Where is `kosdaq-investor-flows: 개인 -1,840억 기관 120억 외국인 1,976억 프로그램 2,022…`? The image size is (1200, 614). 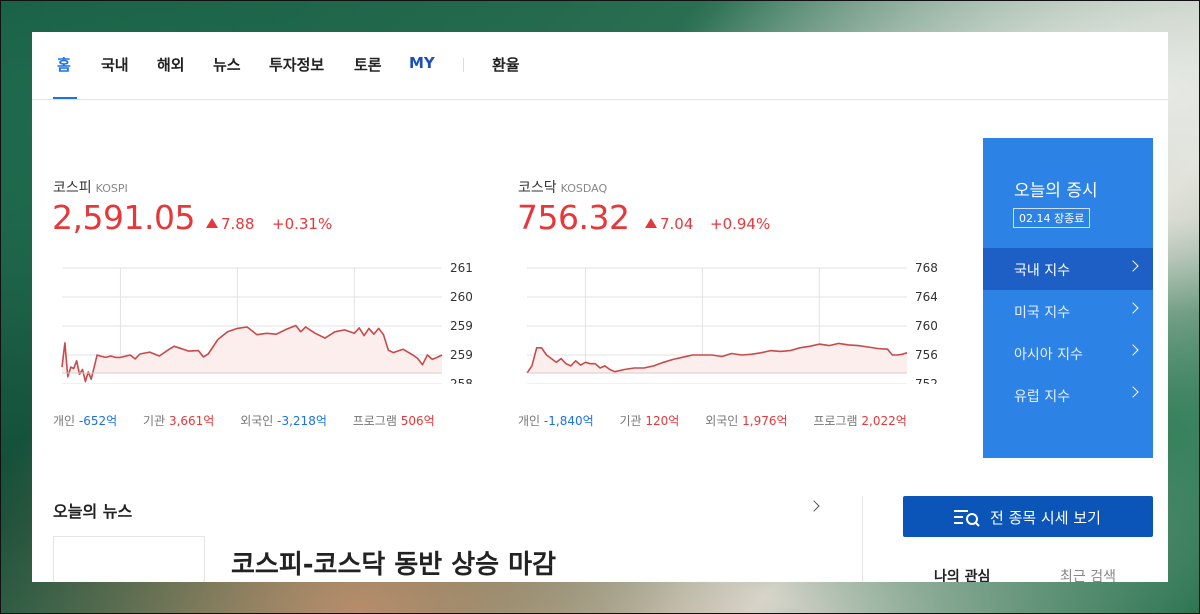
kosdaq-investor-flows: 개인 -1,840억 기관 120억 외국인 1,976억 프로그램 2,022… is located at coordinates (712, 420).